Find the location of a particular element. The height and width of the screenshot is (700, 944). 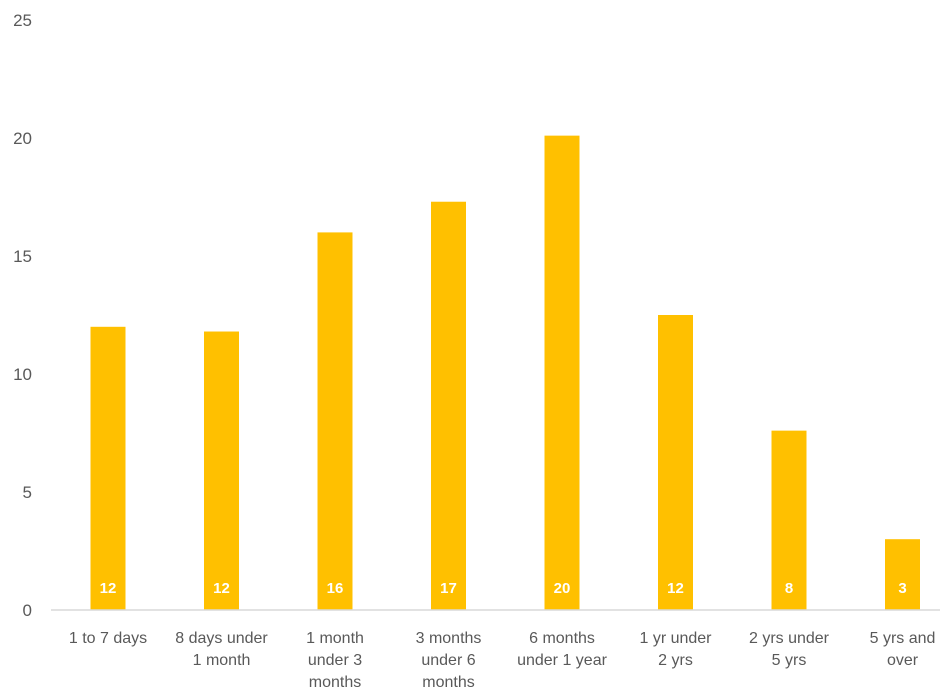

x-tick-label-line: over is located at coordinates (903, 660).